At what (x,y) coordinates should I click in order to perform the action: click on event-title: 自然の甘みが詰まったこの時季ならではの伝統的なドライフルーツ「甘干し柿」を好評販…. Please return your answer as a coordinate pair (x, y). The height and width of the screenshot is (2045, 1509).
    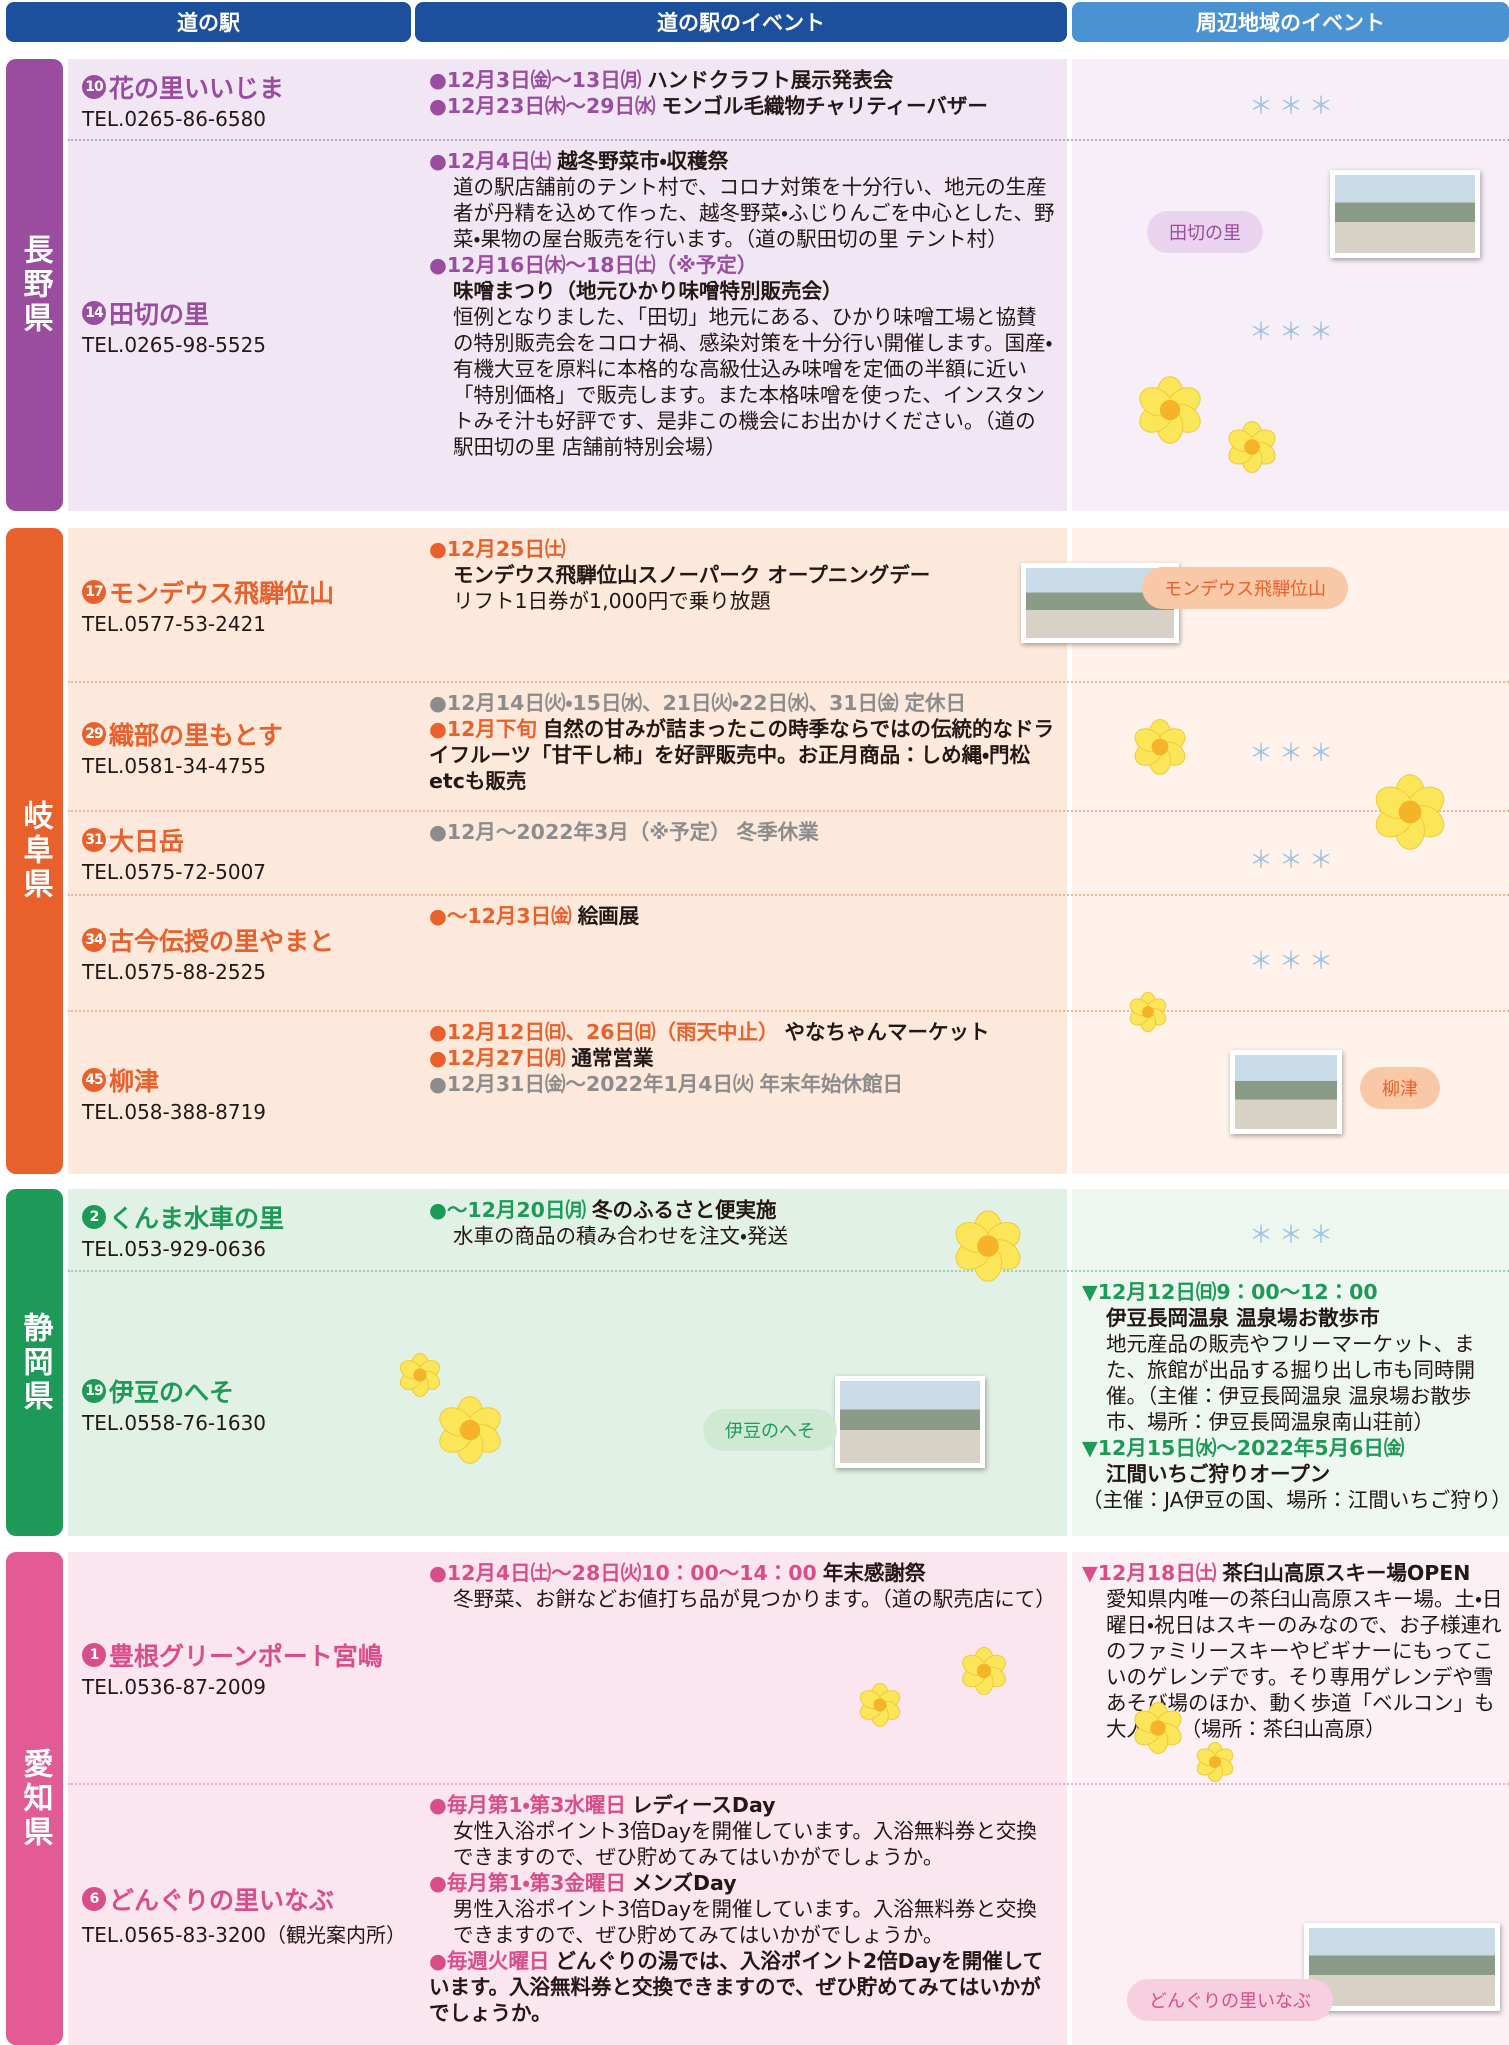
    Looking at the image, I should click on (741, 755).